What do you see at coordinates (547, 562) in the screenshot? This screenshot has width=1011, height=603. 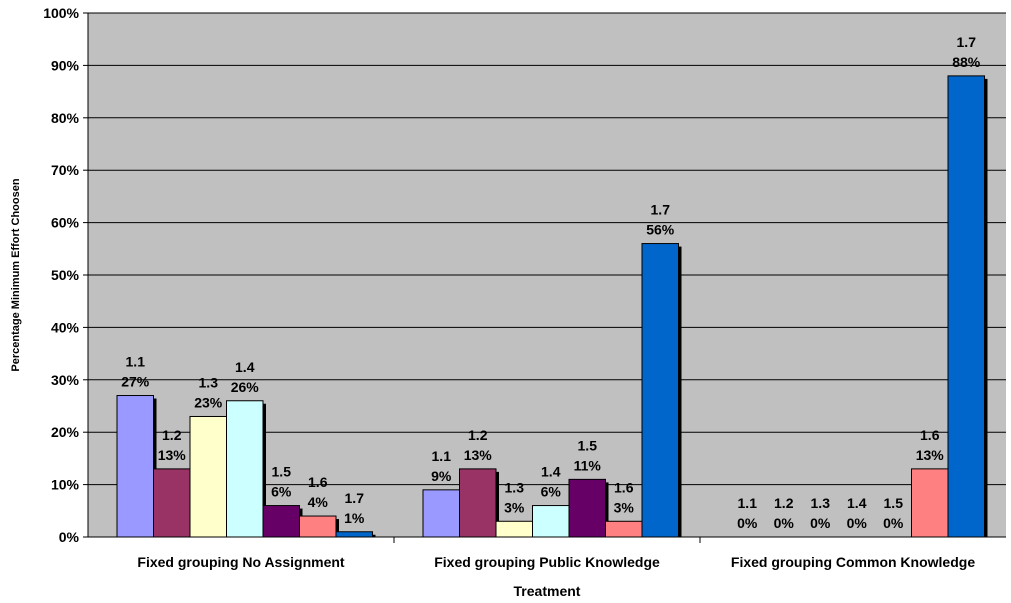 I see `x-tick-label: Fixed grouping Public Knowledge` at bounding box center [547, 562].